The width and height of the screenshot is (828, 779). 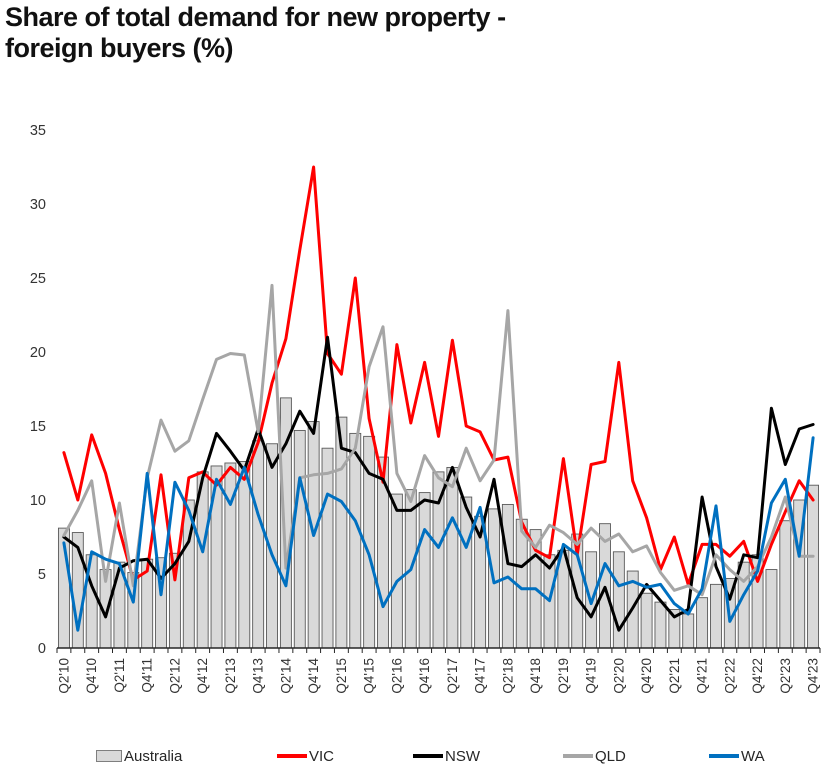 What do you see at coordinates (38, 279) in the screenshot?
I see `y-tick-label: 25` at bounding box center [38, 279].